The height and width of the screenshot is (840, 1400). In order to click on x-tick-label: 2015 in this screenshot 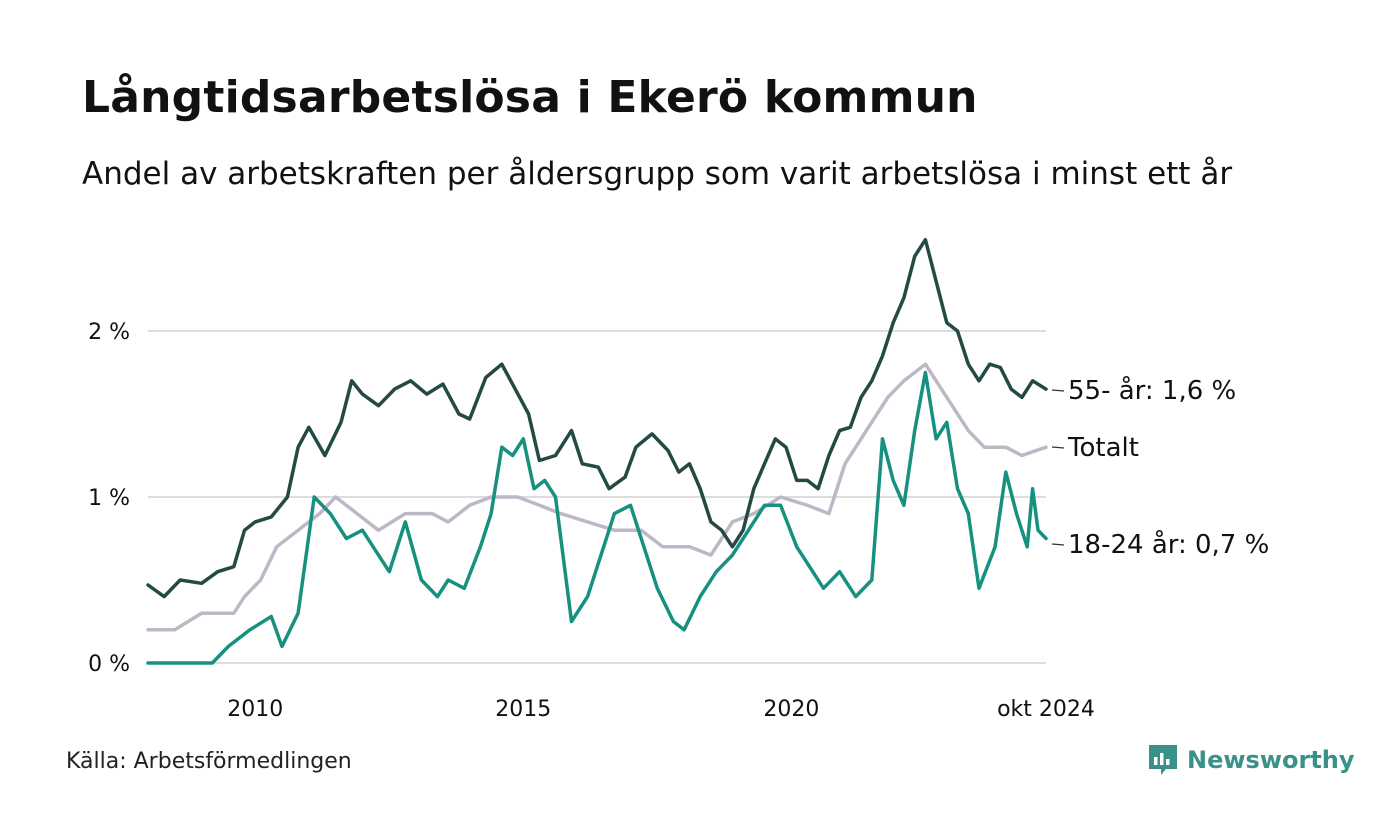, I will do `click(523, 709)`.